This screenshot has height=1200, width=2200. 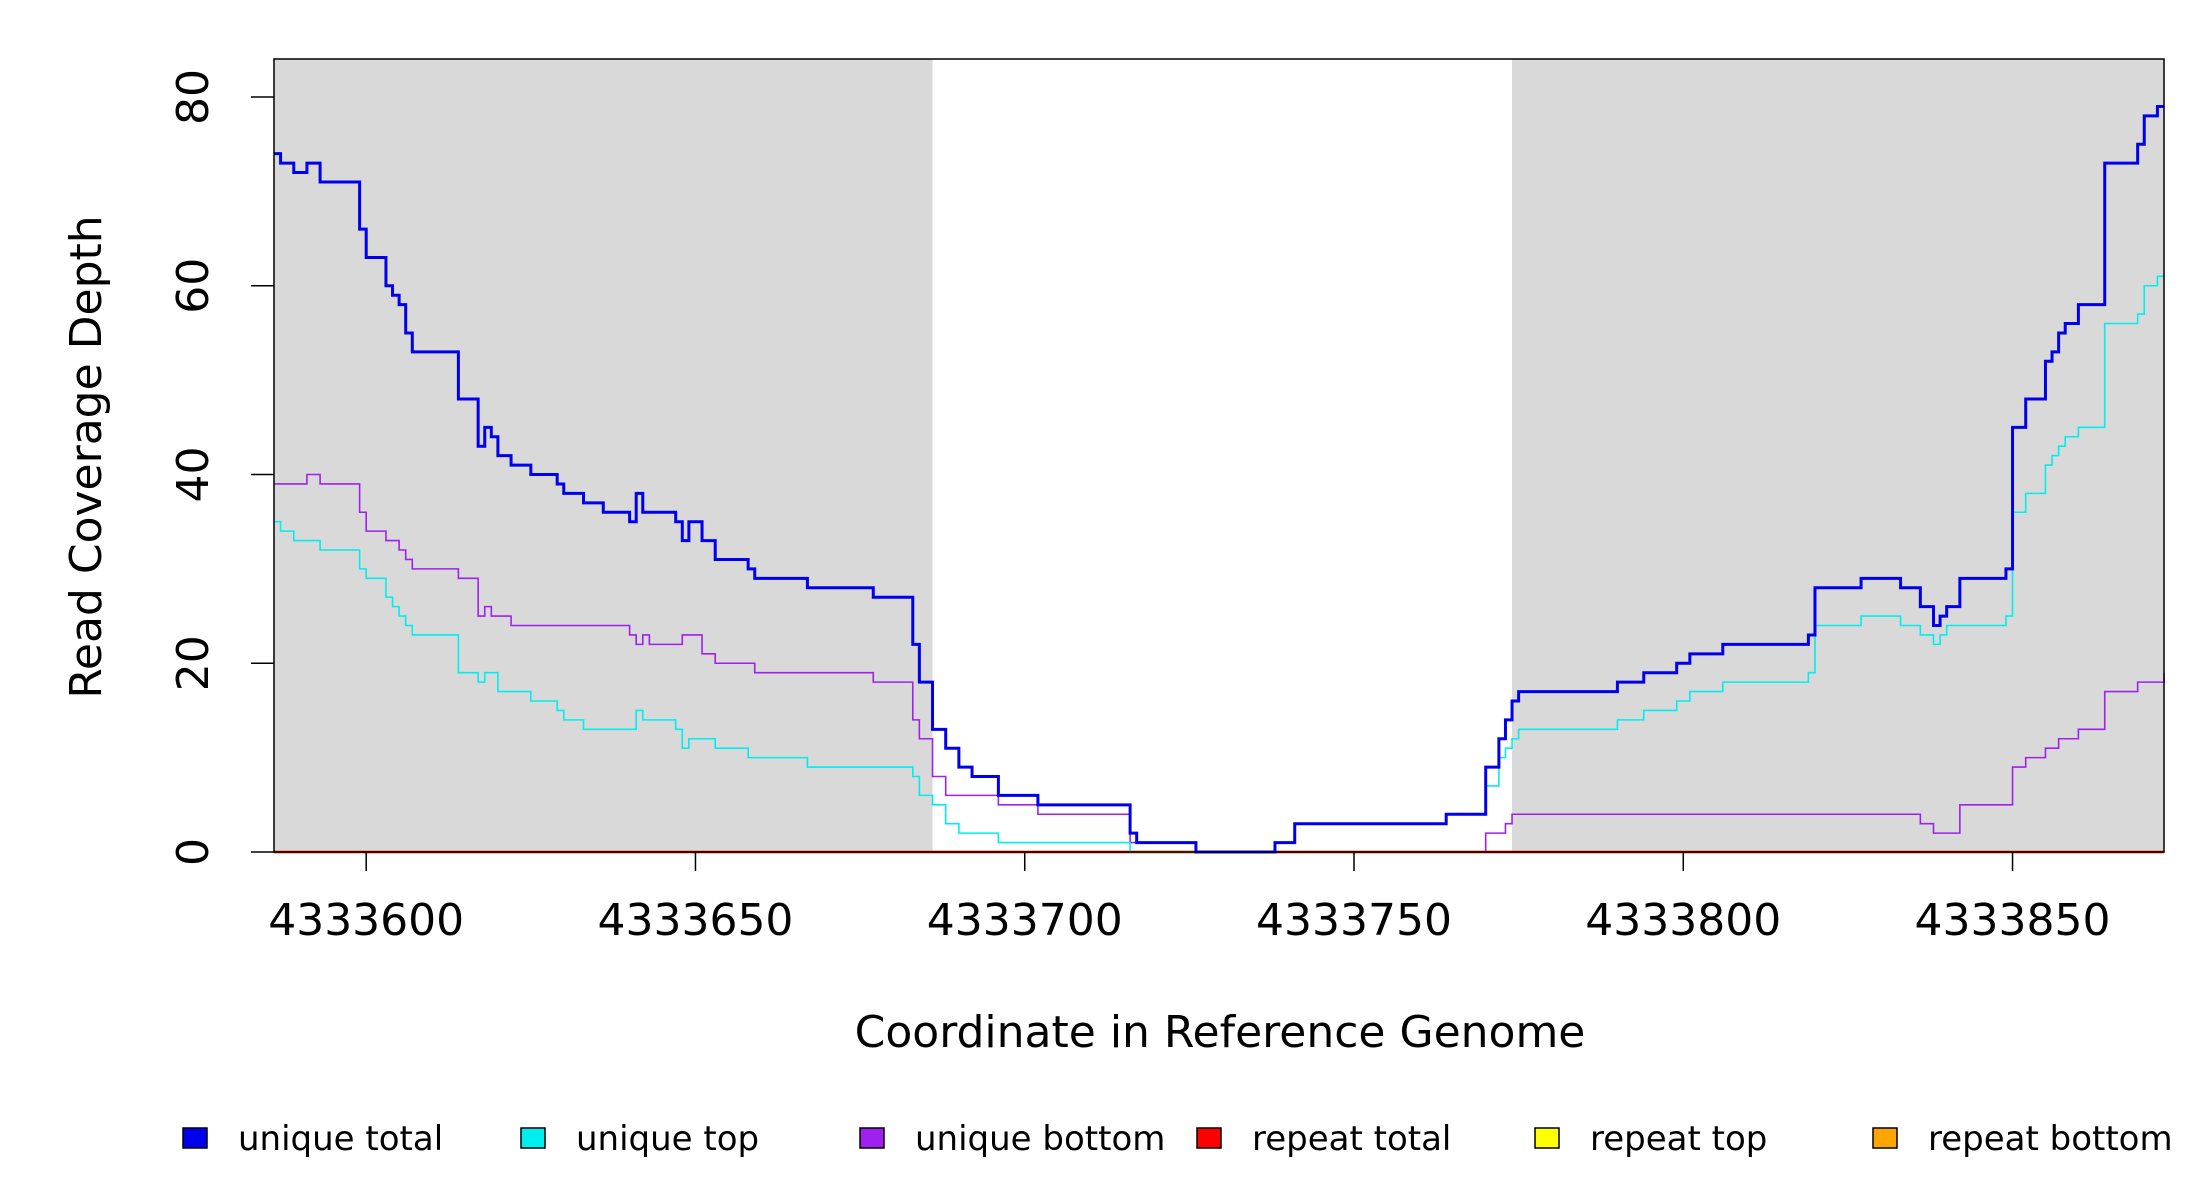 What do you see at coordinates (1678, 1139) in the screenshot?
I see `legend-label: repeat top` at bounding box center [1678, 1139].